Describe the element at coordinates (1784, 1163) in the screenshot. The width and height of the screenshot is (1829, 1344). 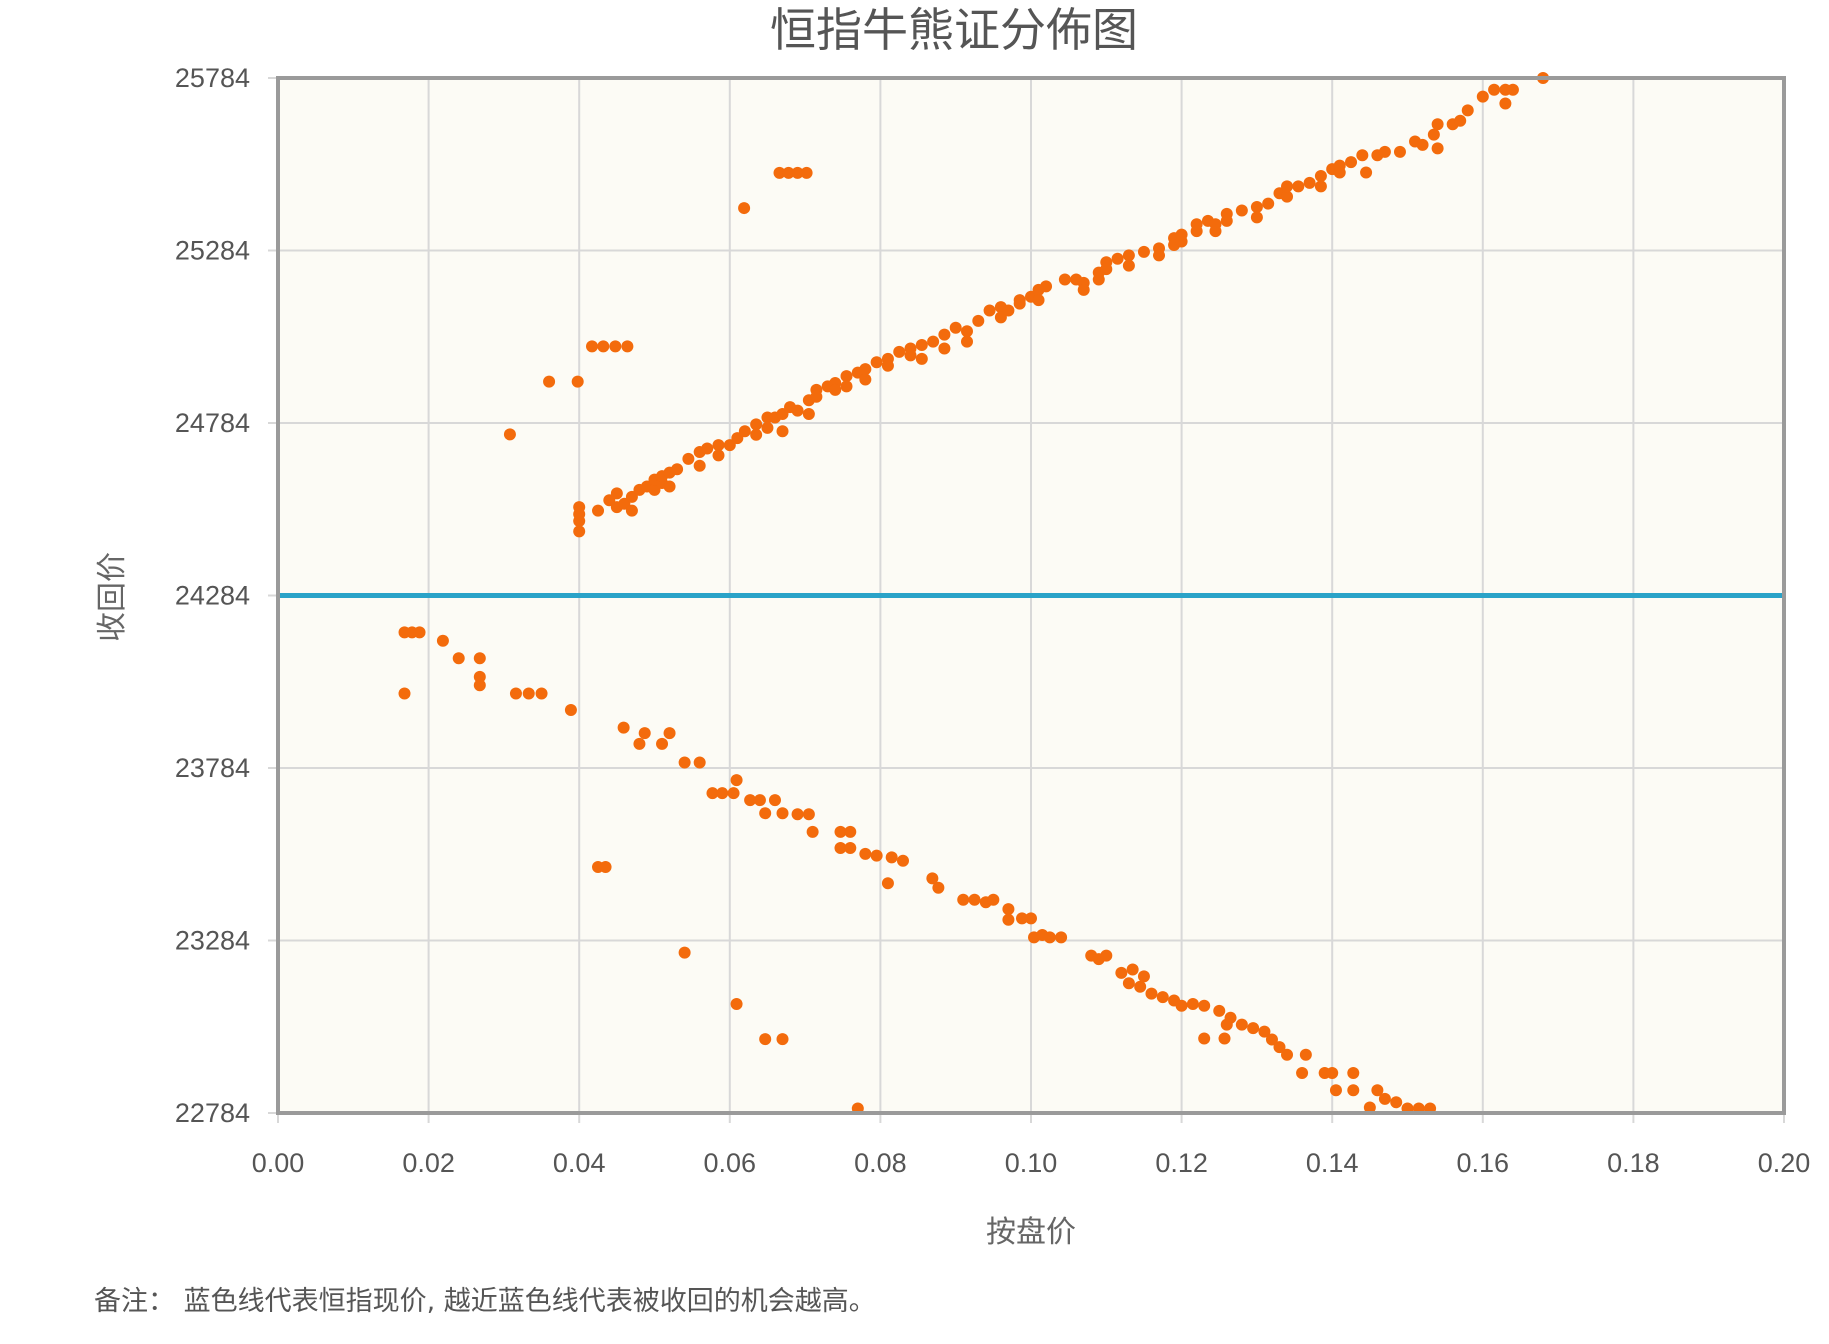
I see `x-tick-label: 0.20` at that location.